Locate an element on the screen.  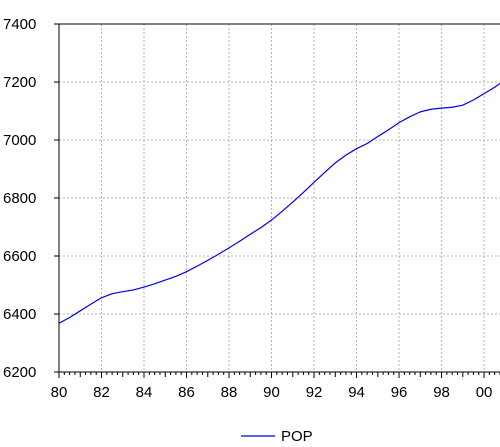
x-tick-label: 80 is located at coordinates (59, 392).